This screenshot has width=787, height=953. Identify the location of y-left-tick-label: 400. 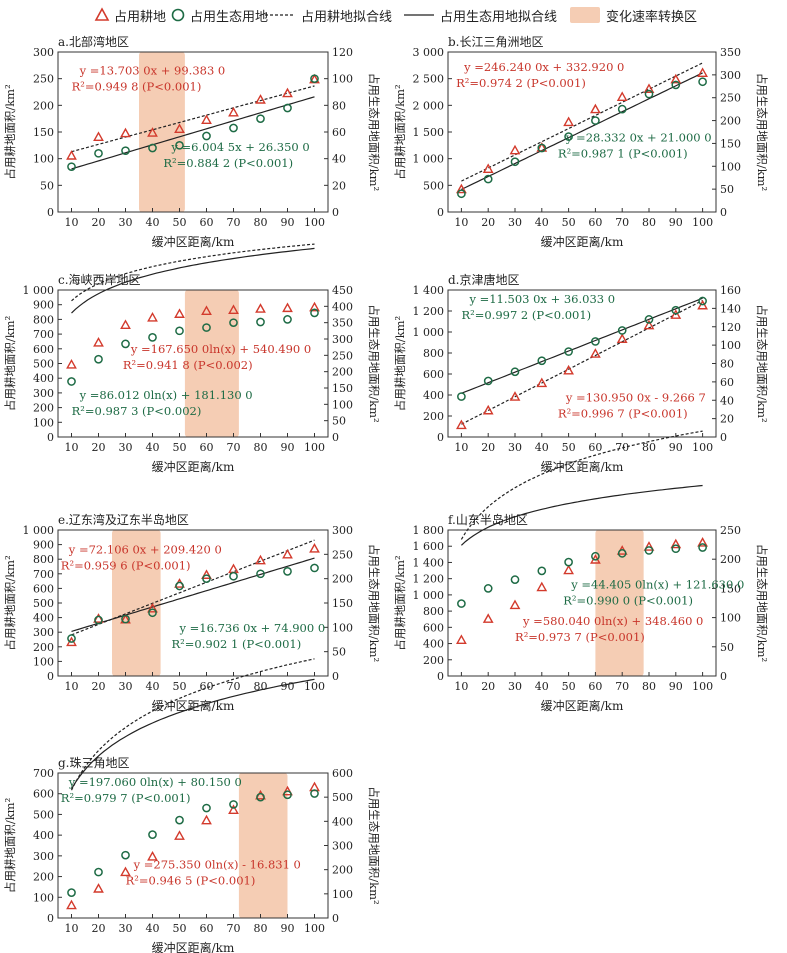
(43, 618).